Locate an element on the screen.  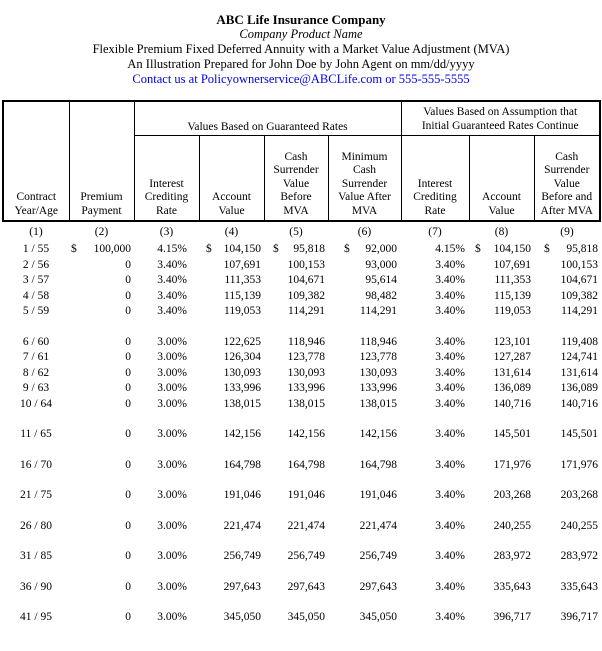
header-min-csv-after-mva: Minimum Cash Surrender Value After MVA is located at coordinates (364, 178).